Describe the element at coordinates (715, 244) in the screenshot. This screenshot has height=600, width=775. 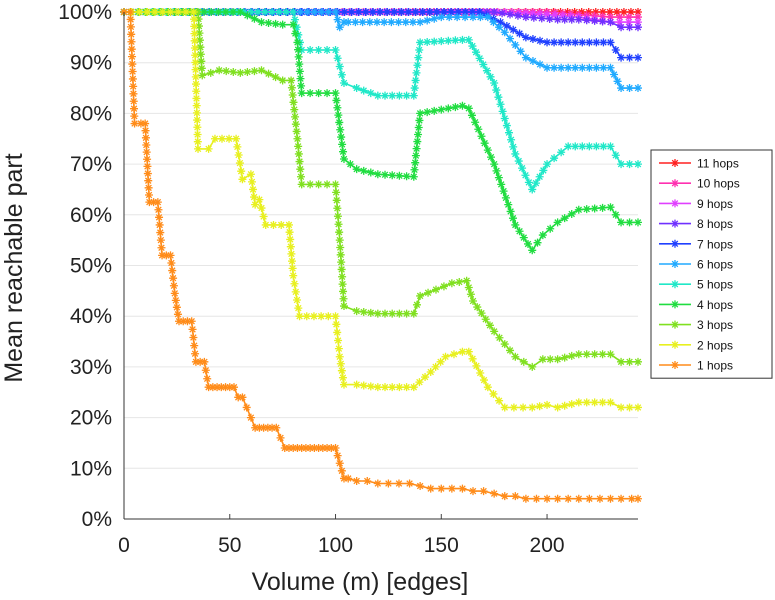
I see `legend-label: 7 hops` at that location.